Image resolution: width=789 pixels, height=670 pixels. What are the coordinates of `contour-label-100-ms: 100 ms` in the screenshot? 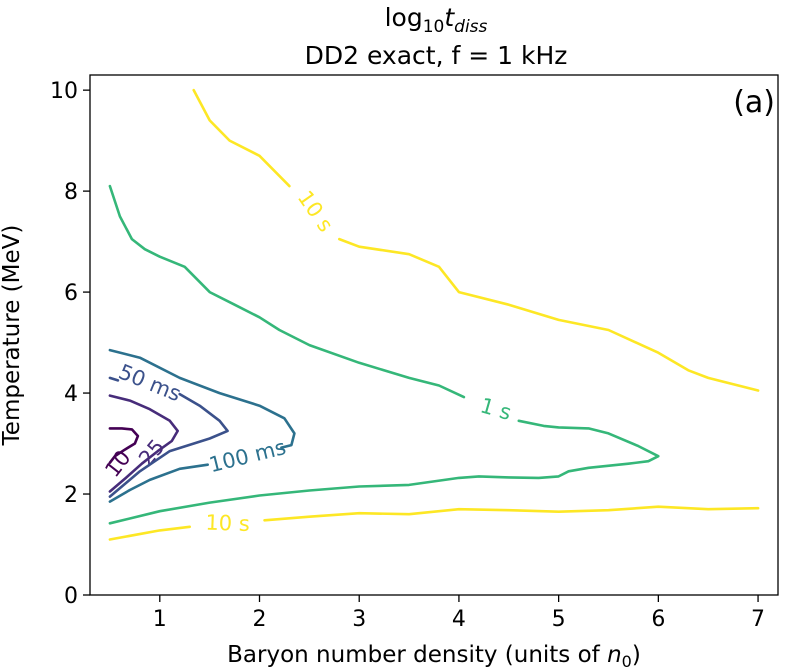 It's located at (248, 456).